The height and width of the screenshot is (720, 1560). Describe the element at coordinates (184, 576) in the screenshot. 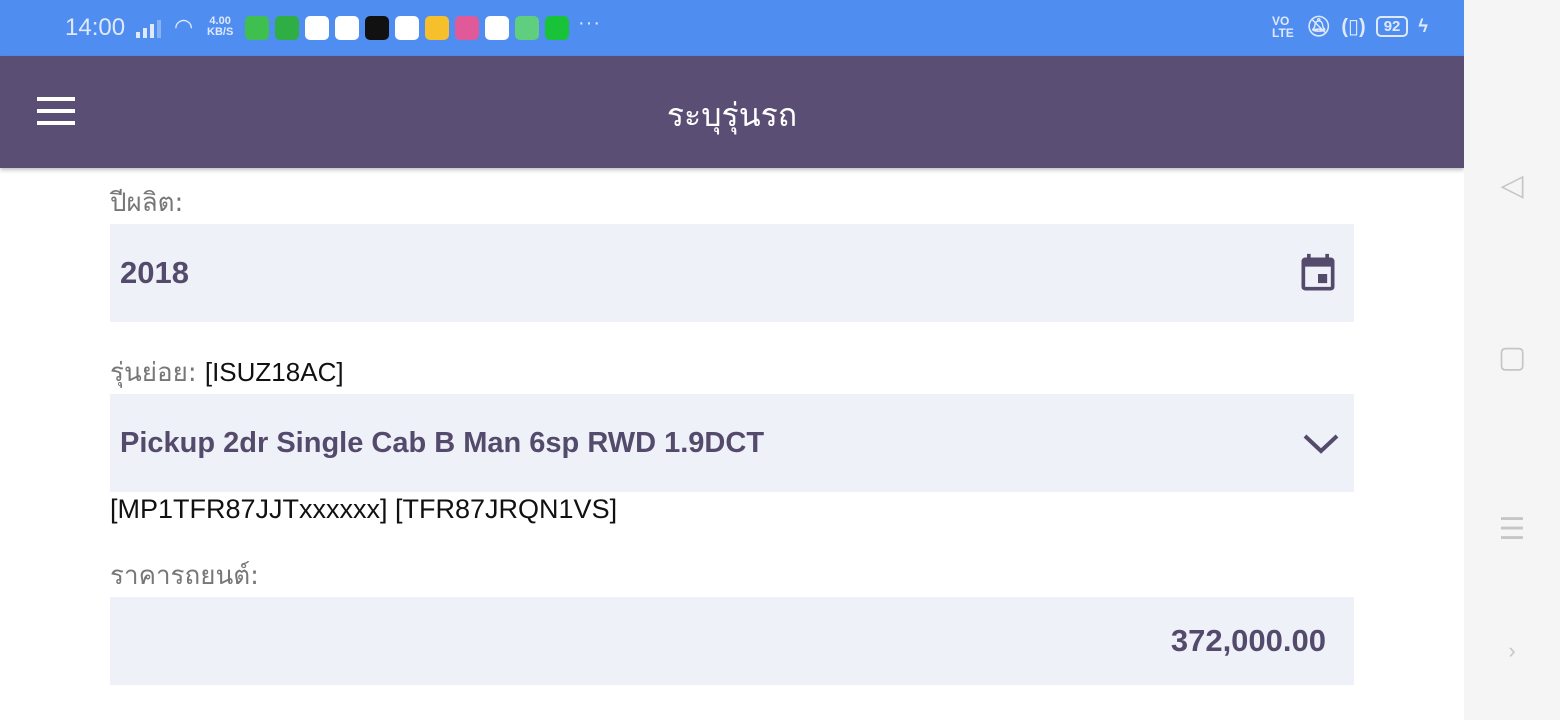

I see `price-label: ราคารถยนต์:` at that location.